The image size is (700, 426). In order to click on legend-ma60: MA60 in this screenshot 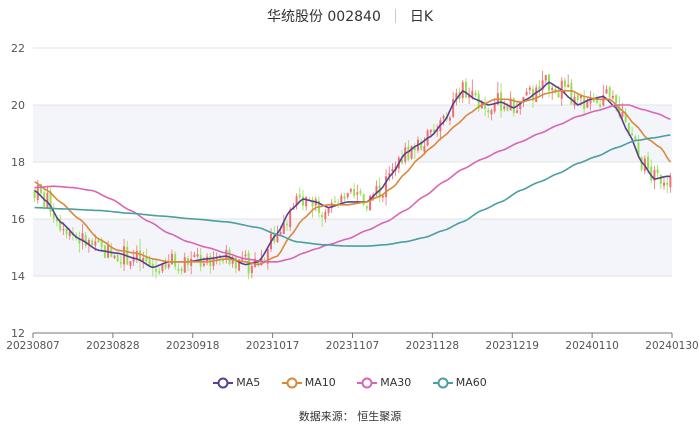, I will do `click(459, 382)`.